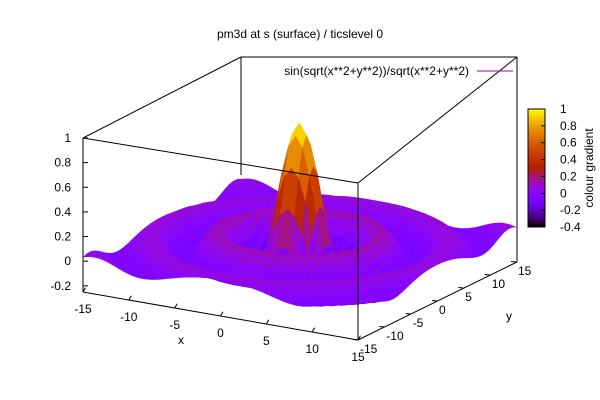  What do you see at coordinates (220, 333) in the screenshot?
I see `x-tick-label: 0` at bounding box center [220, 333].